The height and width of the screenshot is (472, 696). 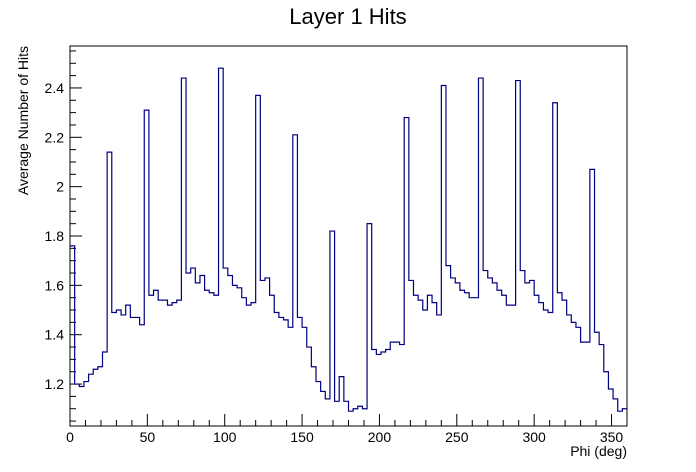 What do you see at coordinates (302, 437) in the screenshot?
I see `x-tick-label: 150` at bounding box center [302, 437].